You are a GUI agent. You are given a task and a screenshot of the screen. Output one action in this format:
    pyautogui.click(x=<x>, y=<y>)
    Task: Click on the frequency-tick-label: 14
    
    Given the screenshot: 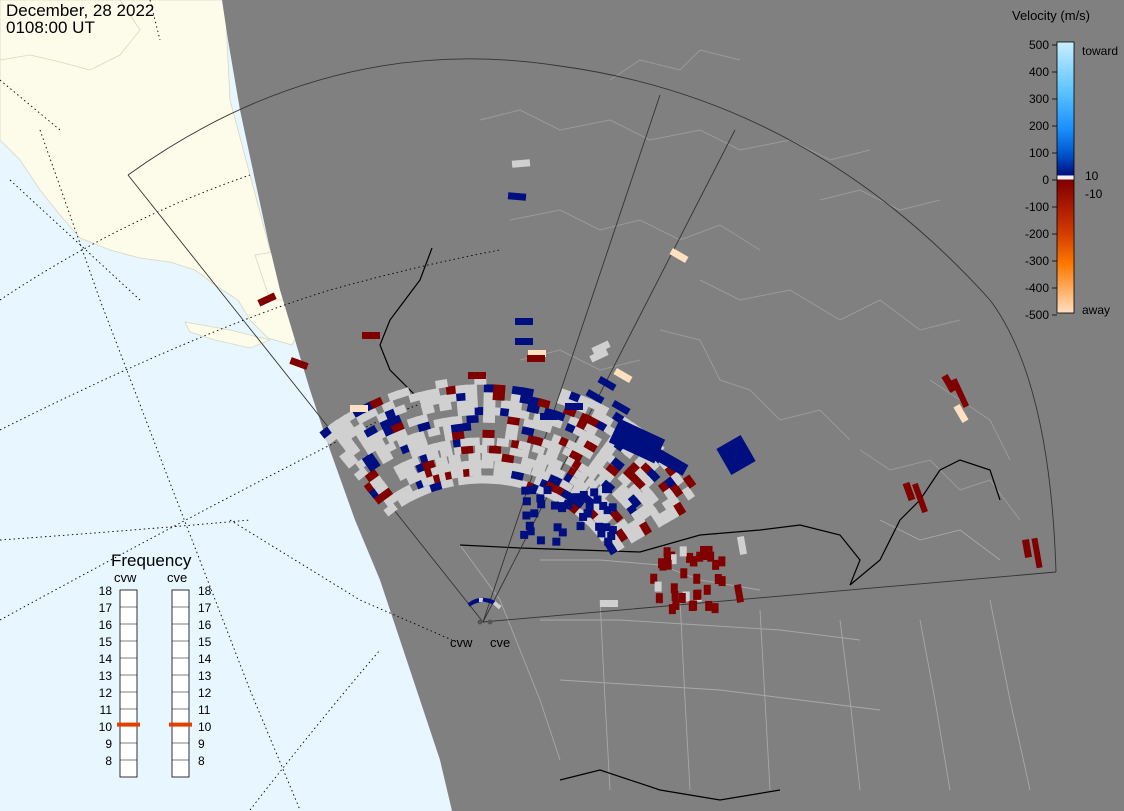 What is the action you would take?
    pyautogui.click(x=106, y=659)
    